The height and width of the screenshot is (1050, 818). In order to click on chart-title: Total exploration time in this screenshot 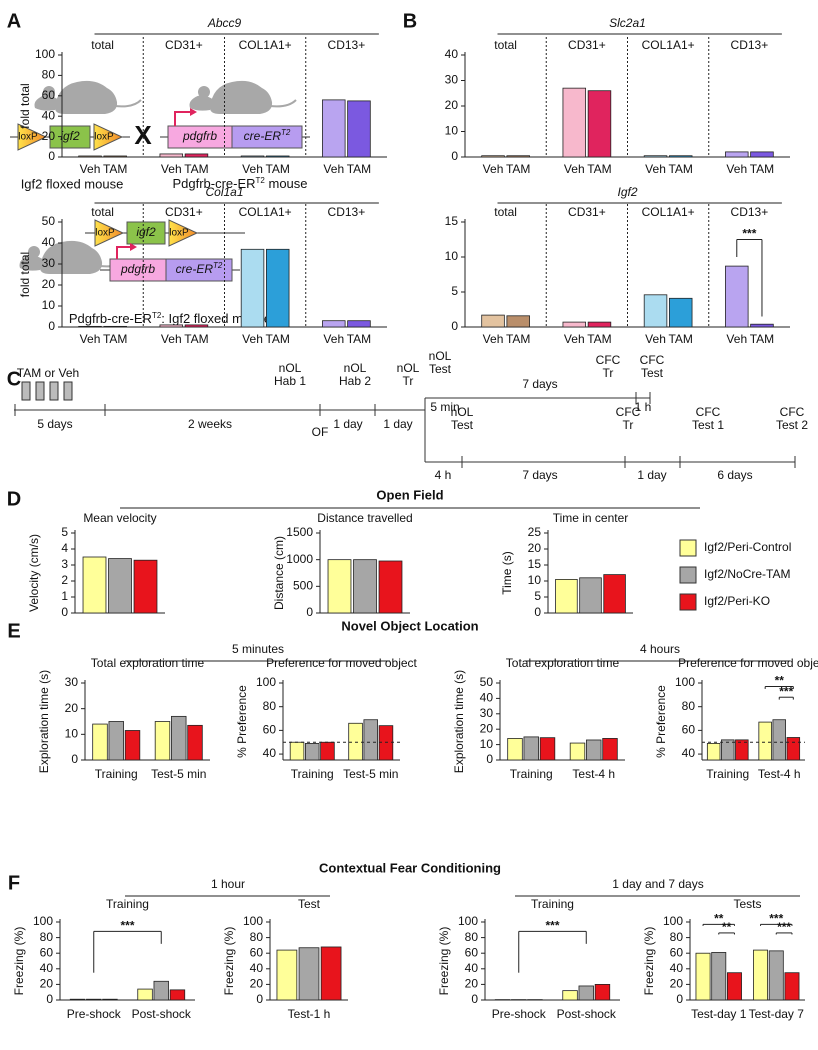, I will do `click(148, 663)`.